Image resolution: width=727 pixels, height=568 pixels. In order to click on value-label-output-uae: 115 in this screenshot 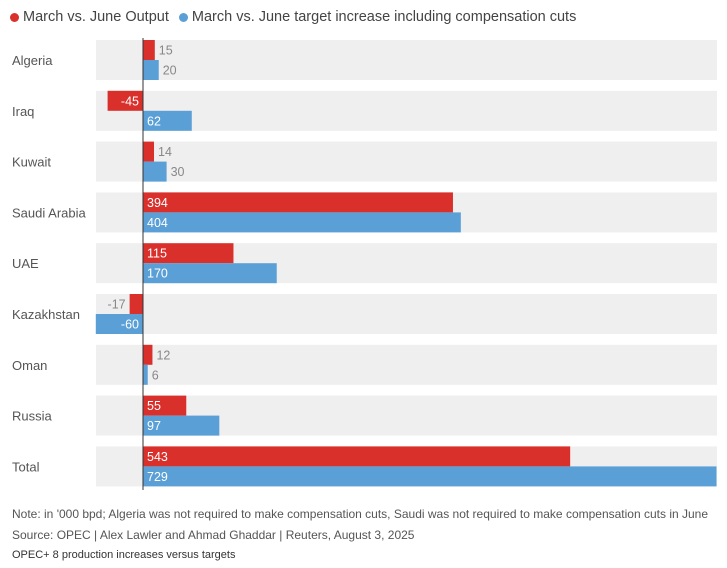, I will do `click(157, 254)`.